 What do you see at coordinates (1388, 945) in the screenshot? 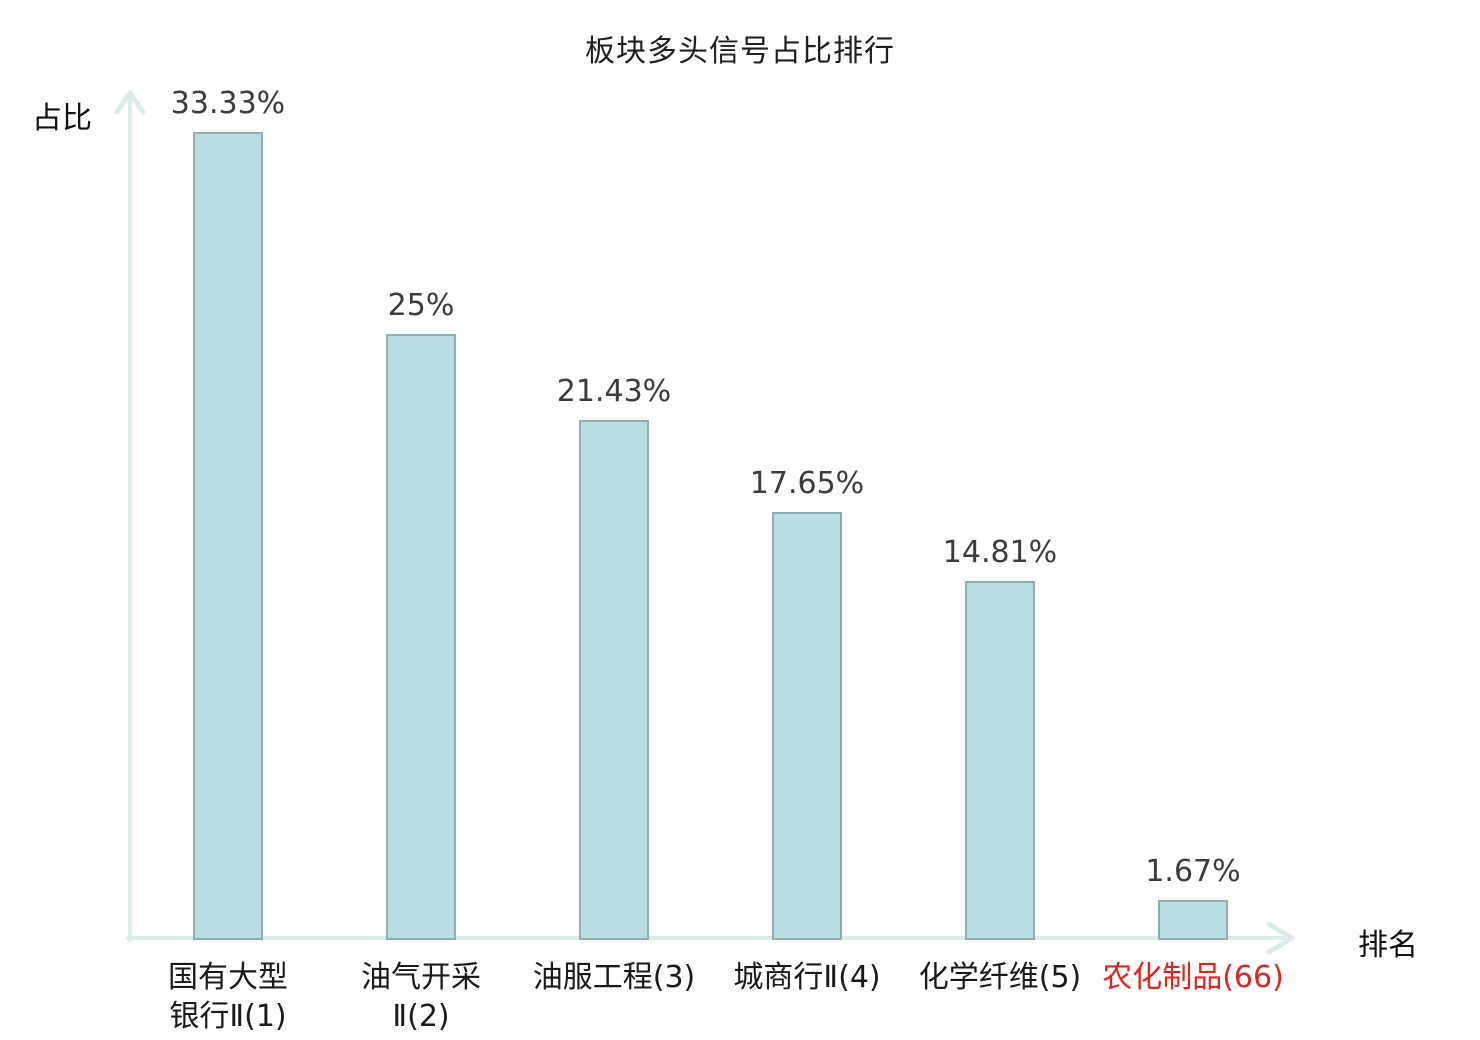
I see `x-axis-label: 排名` at bounding box center [1388, 945].